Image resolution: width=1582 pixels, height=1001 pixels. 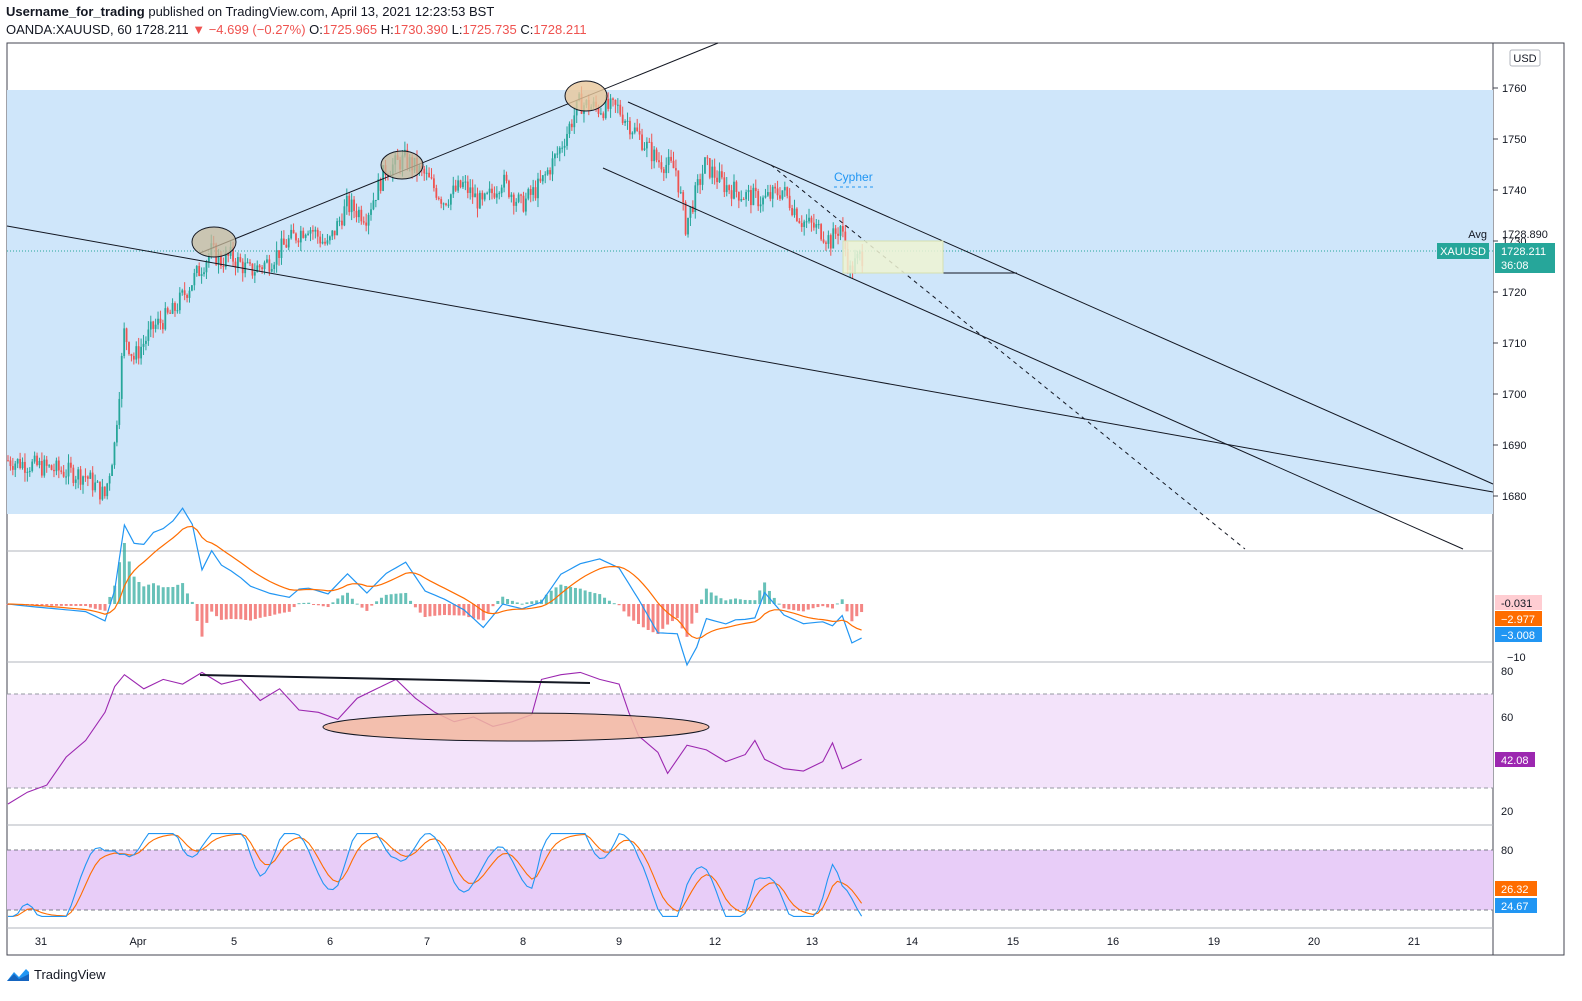 What do you see at coordinates (1013, 942) in the screenshot?
I see `time-tick-label: 15` at bounding box center [1013, 942].